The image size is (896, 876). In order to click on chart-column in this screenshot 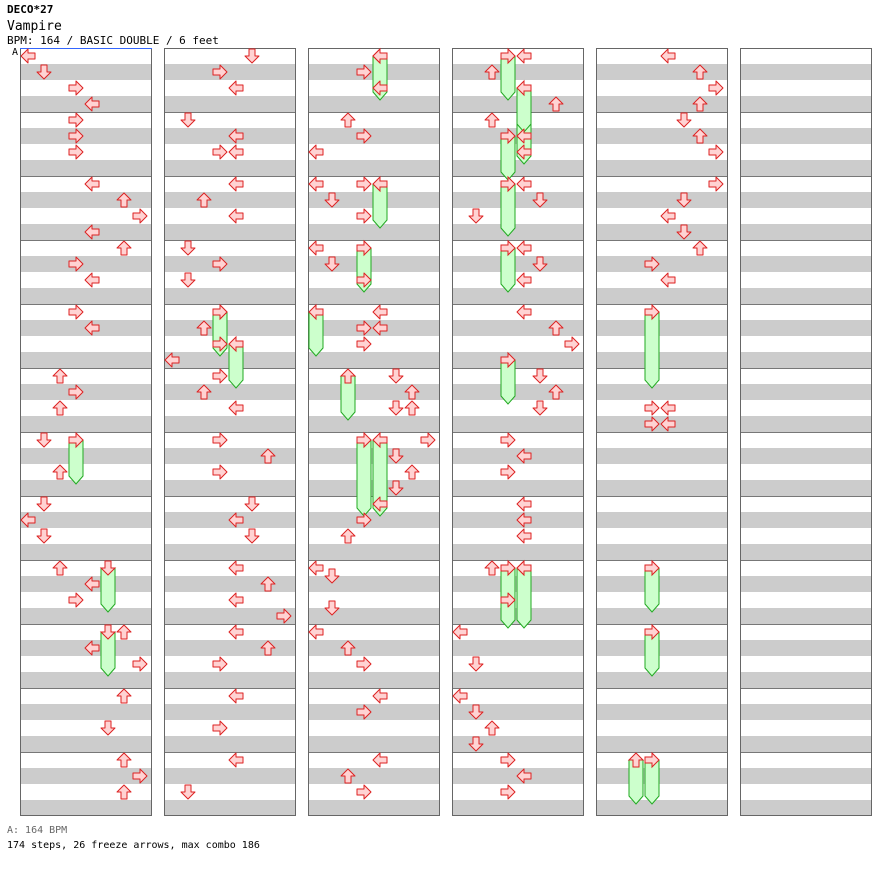, I will do `click(518, 432)`.